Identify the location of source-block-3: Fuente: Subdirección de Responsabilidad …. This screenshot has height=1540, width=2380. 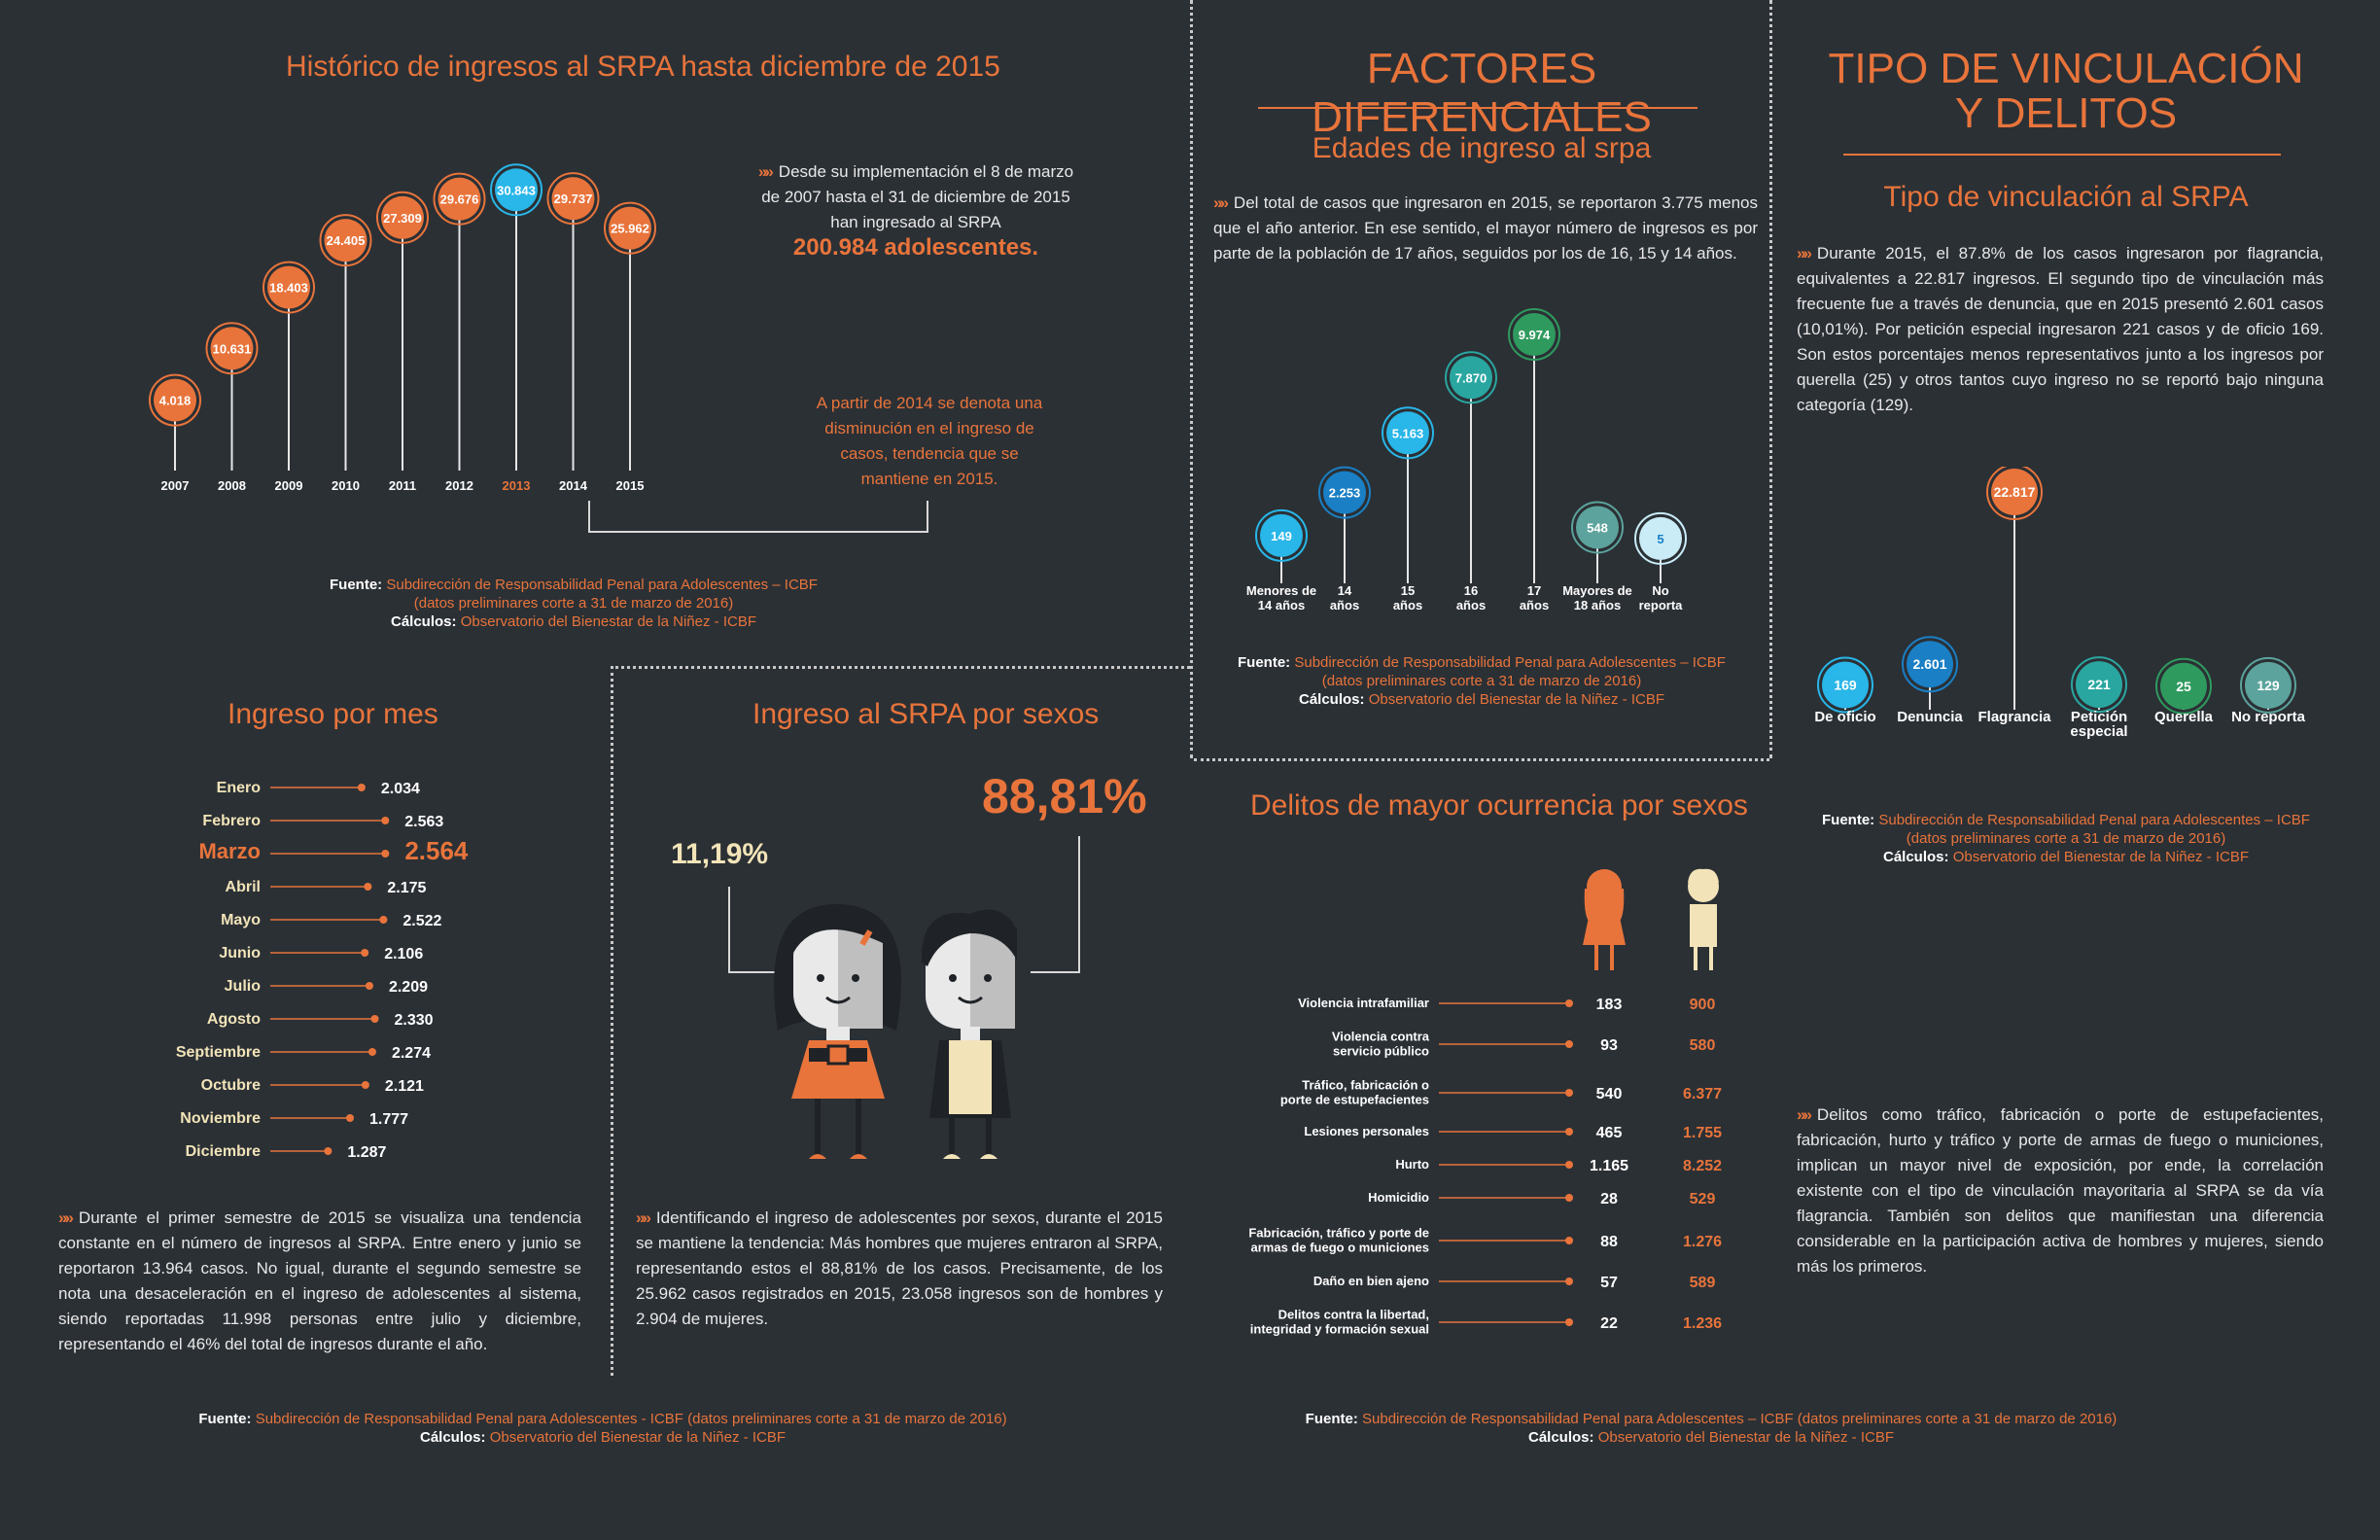
(2066, 838).